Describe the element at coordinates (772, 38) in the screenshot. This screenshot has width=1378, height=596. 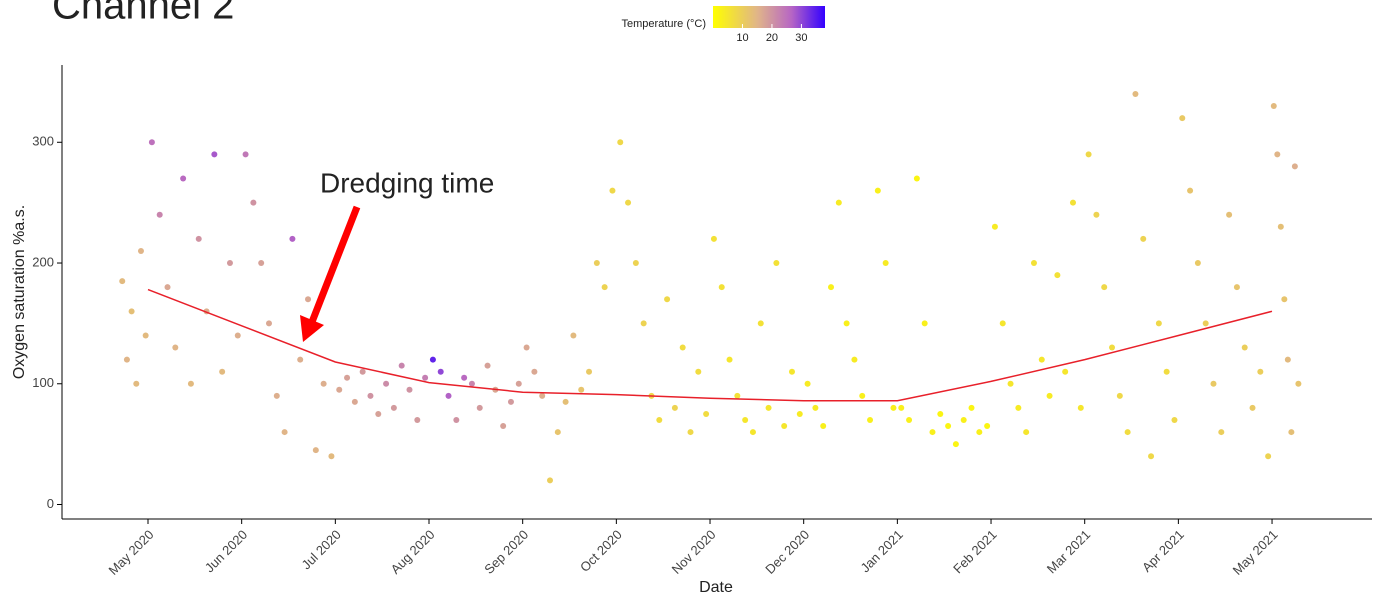
I see `color-tick-label: 20` at that location.